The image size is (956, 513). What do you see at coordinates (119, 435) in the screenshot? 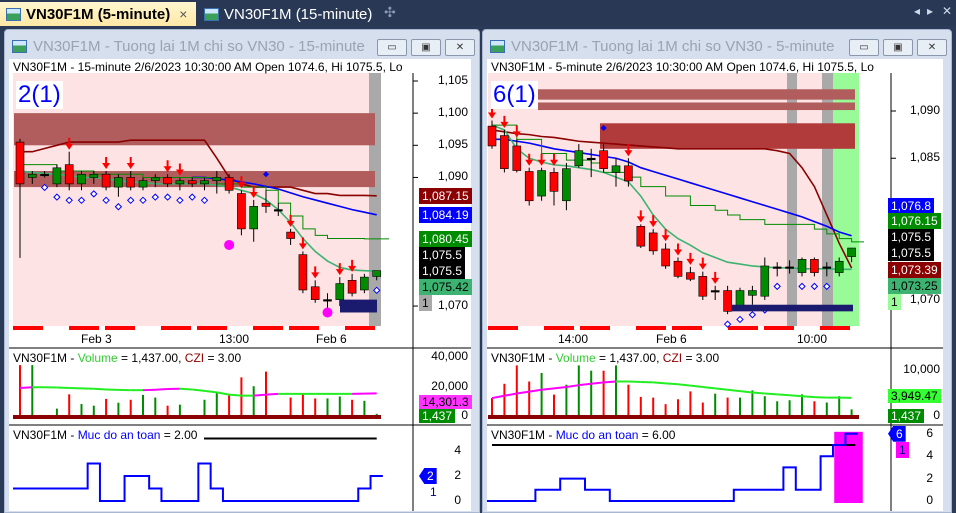
I see `title-indicator: Muc do an toan` at bounding box center [119, 435].